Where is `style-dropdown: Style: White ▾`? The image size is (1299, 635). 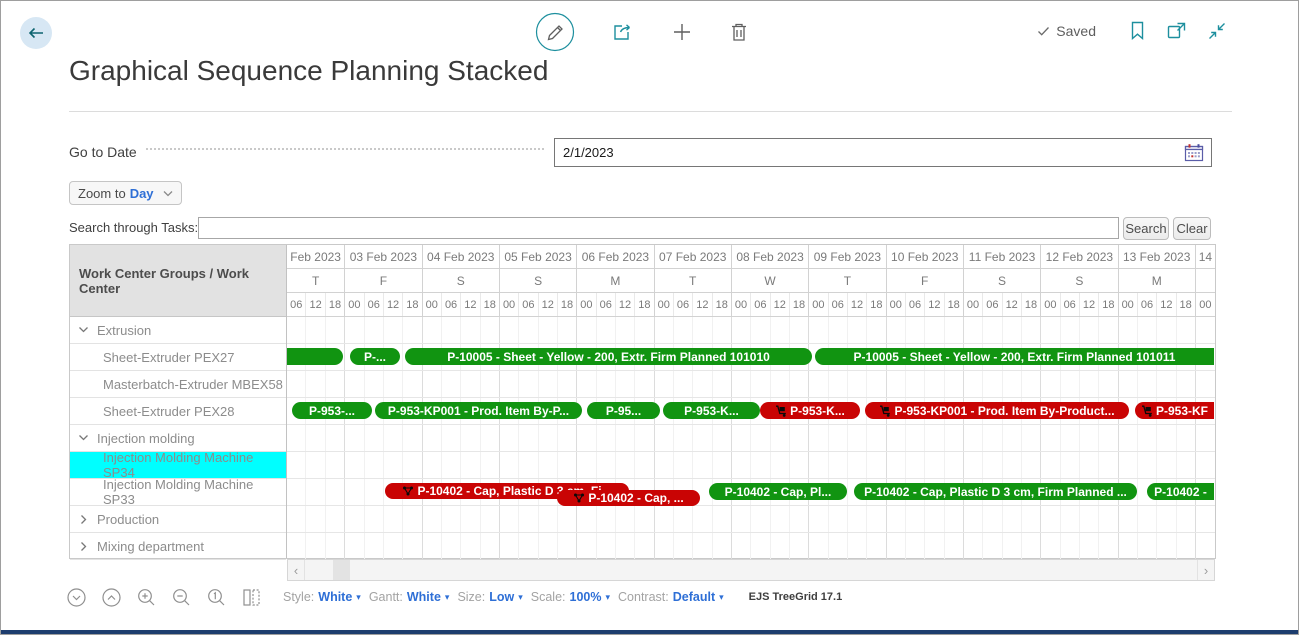 style-dropdown: Style: White ▾ is located at coordinates (322, 597).